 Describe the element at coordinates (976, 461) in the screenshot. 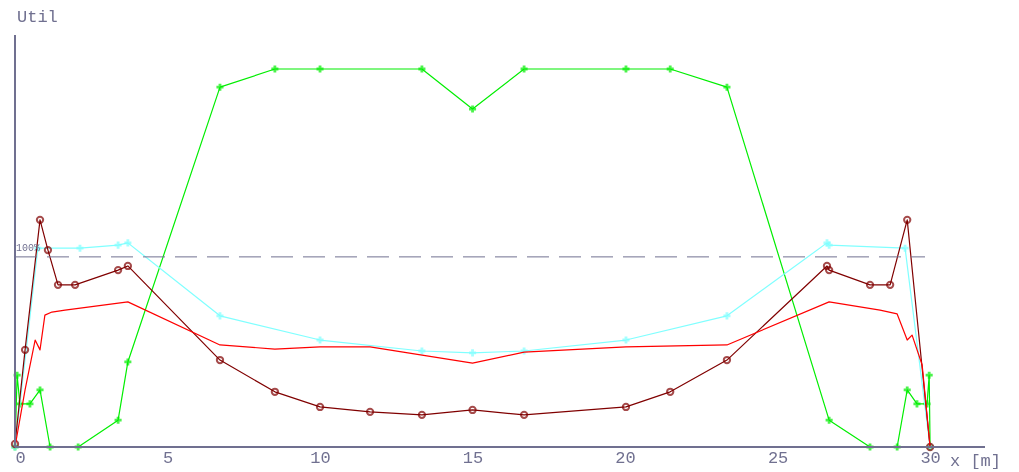

I see `x-axis-title: x [m]` at that location.